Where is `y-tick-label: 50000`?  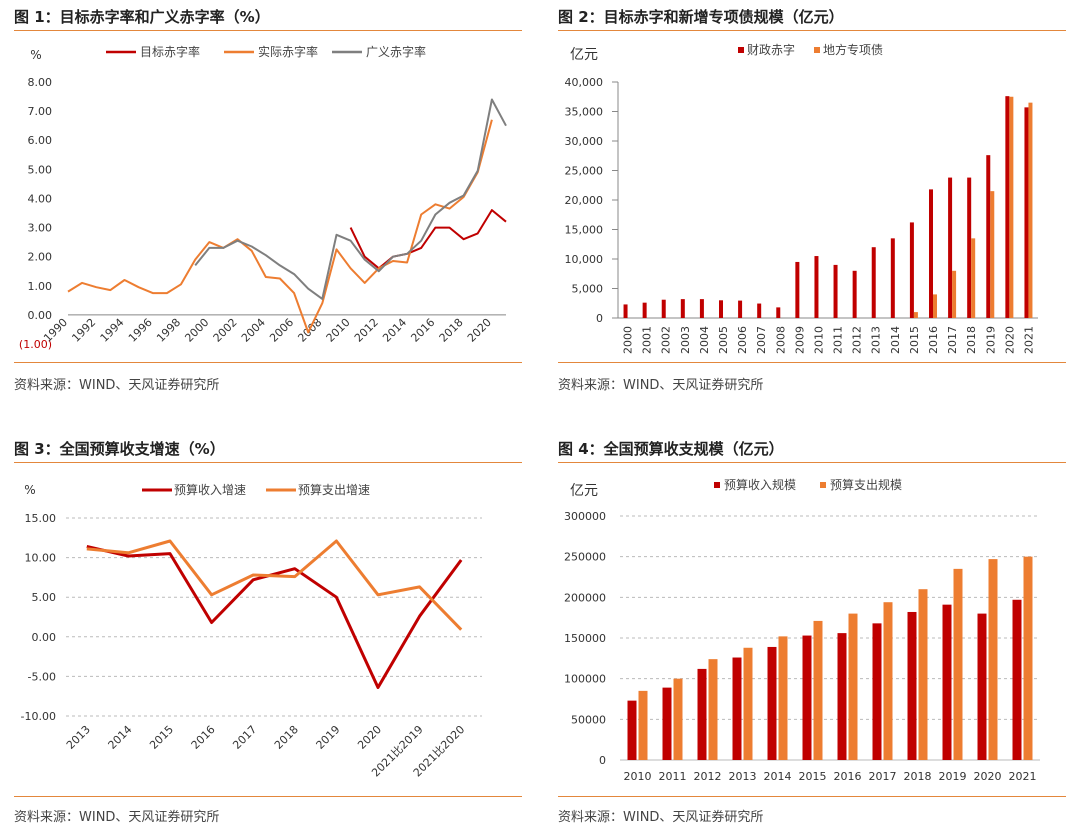
y-tick-label: 50000 is located at coordinates (588, 719).